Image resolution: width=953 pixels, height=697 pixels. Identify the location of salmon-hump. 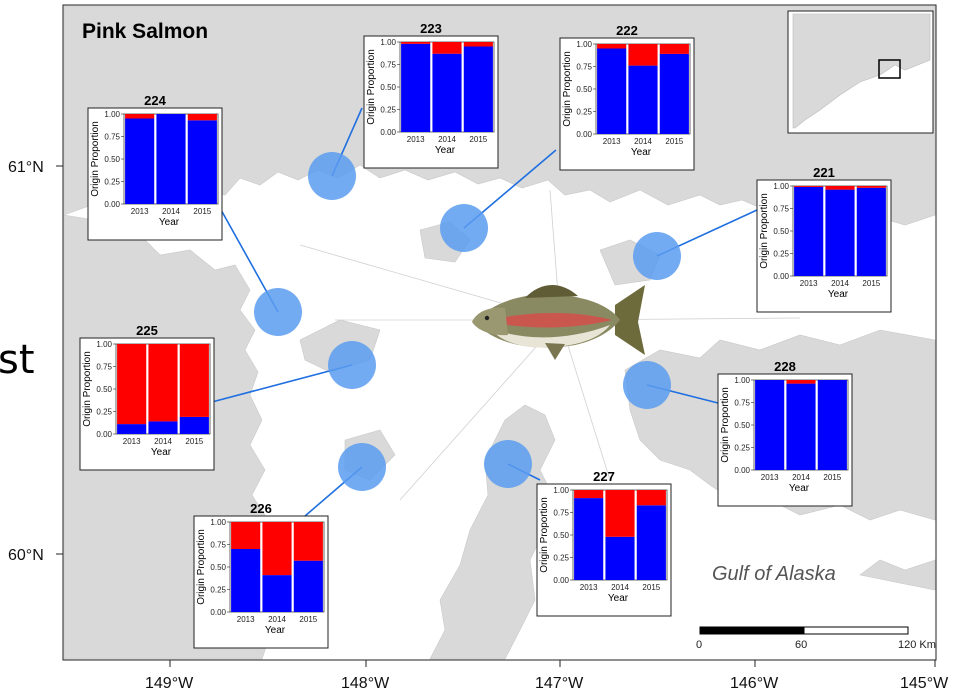
(551, 291).